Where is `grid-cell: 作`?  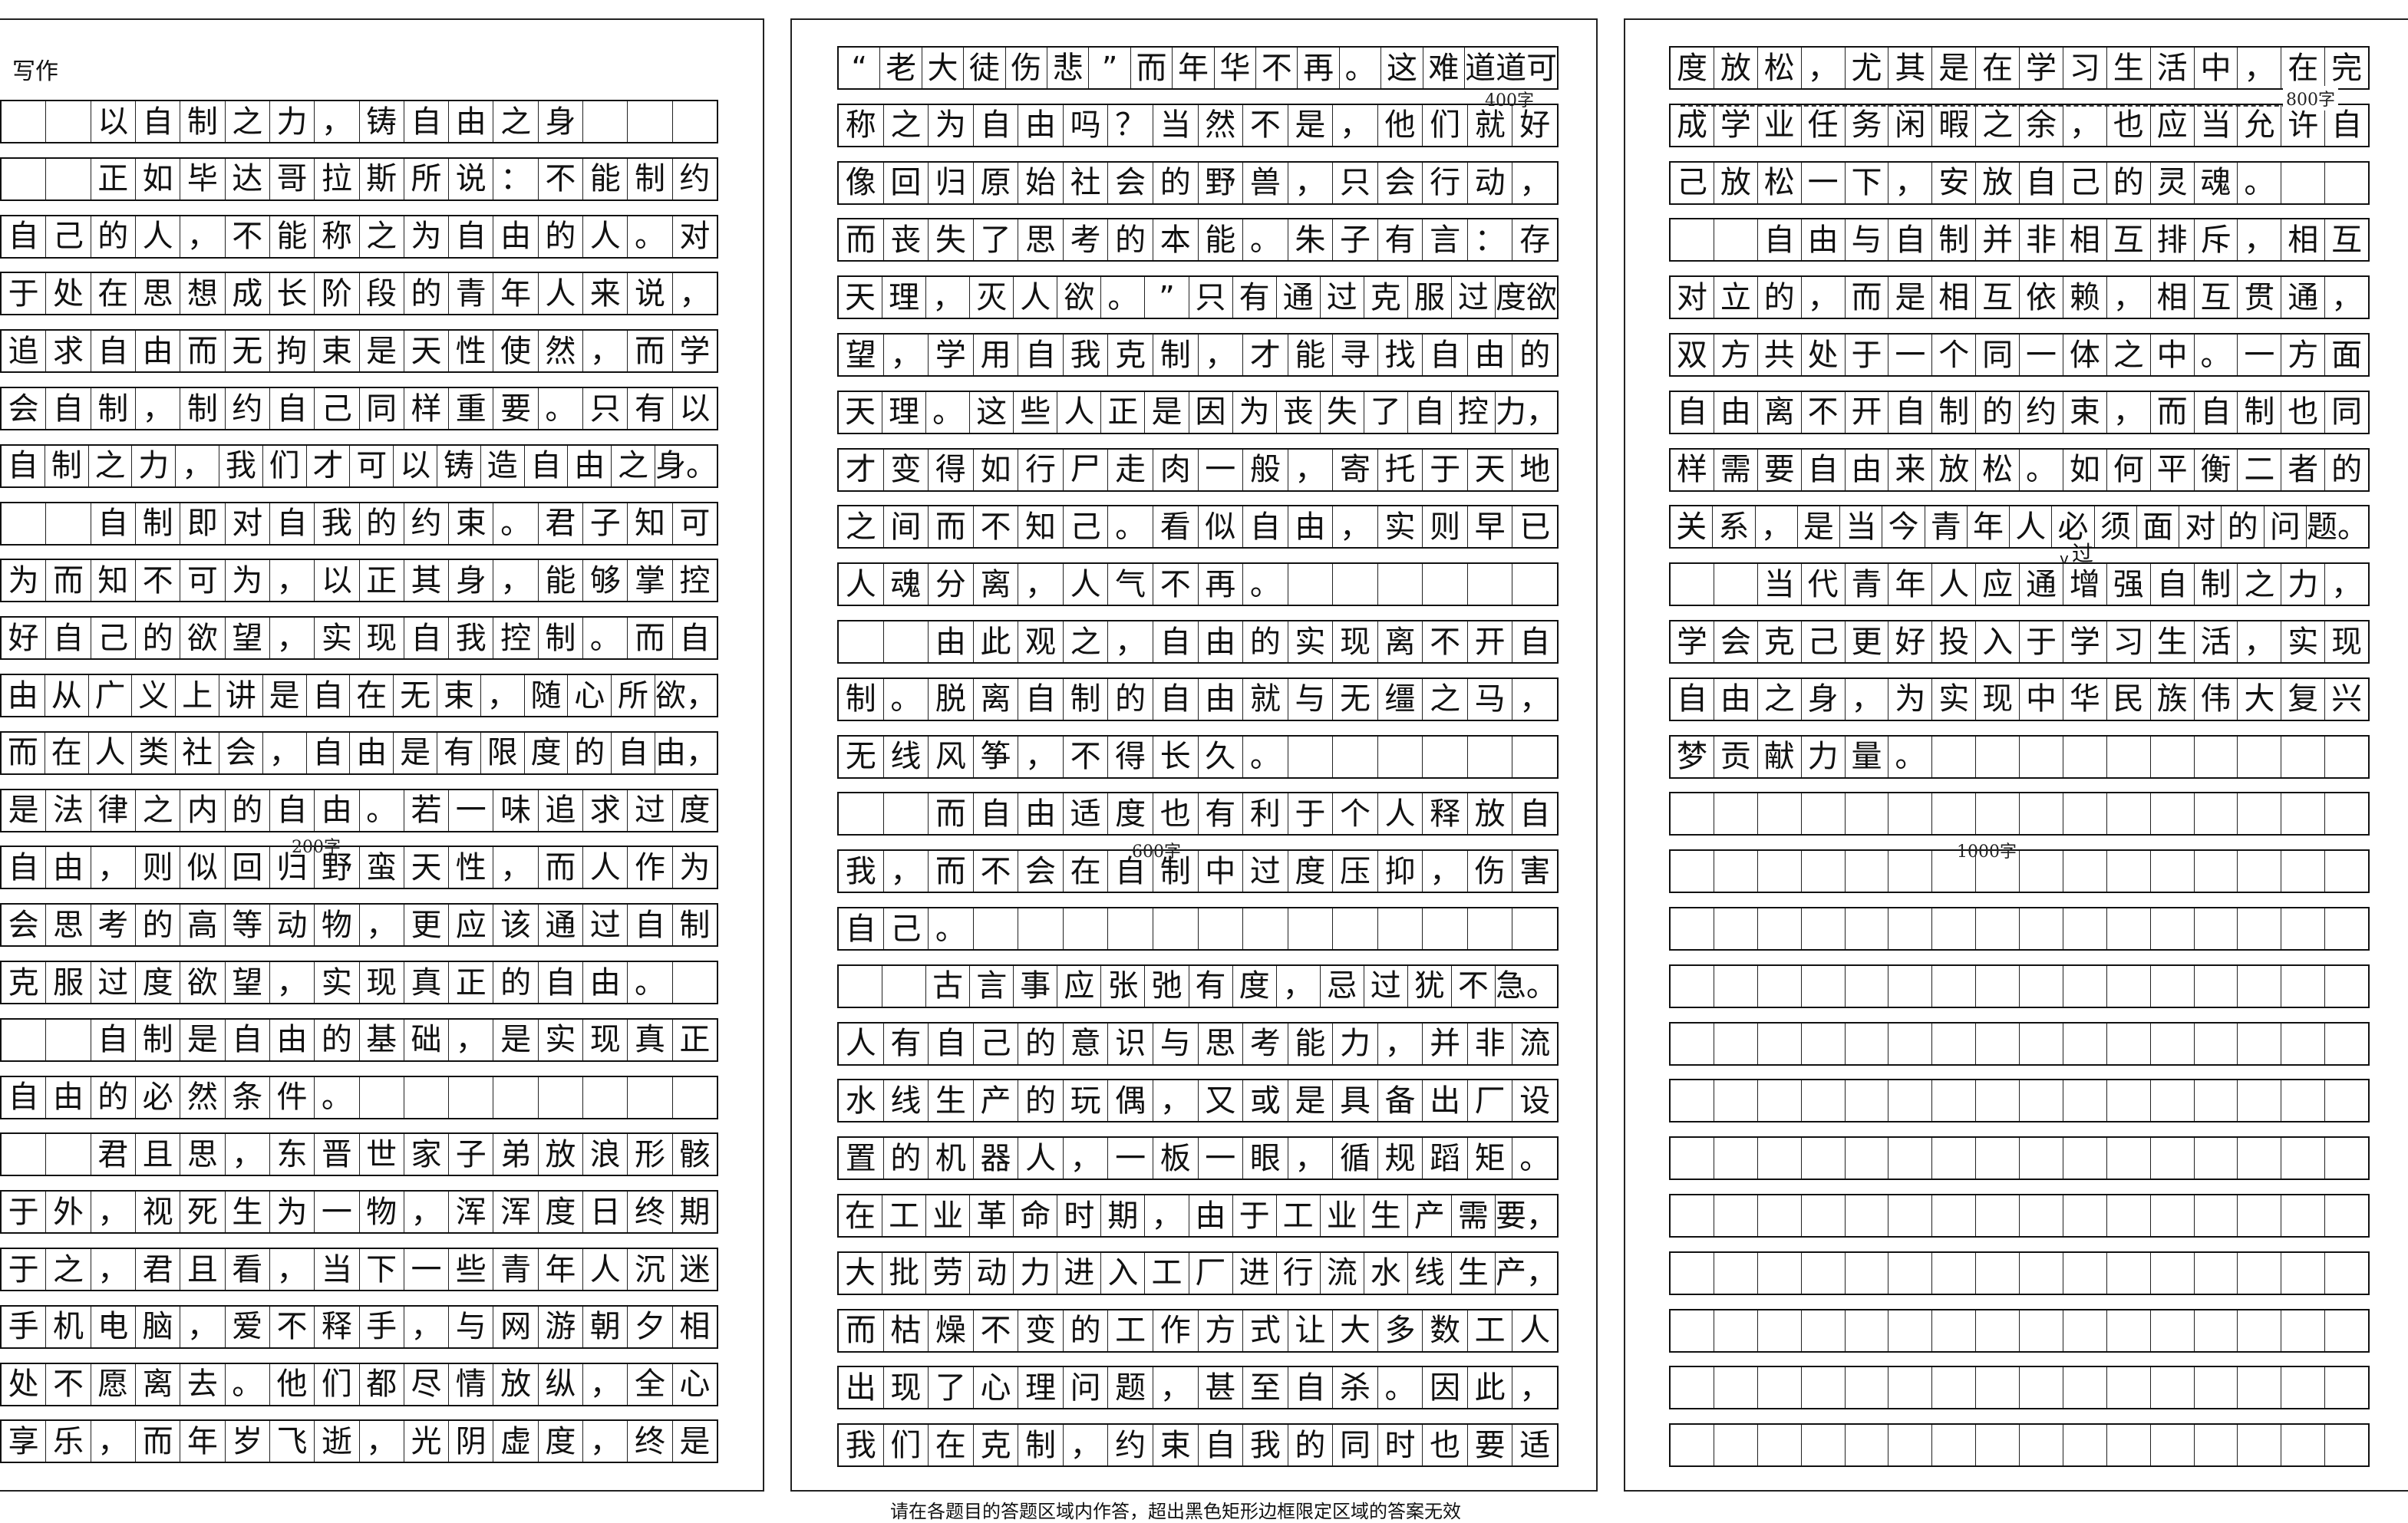
grid-cell: 作 is located at coordinates (650, 867).